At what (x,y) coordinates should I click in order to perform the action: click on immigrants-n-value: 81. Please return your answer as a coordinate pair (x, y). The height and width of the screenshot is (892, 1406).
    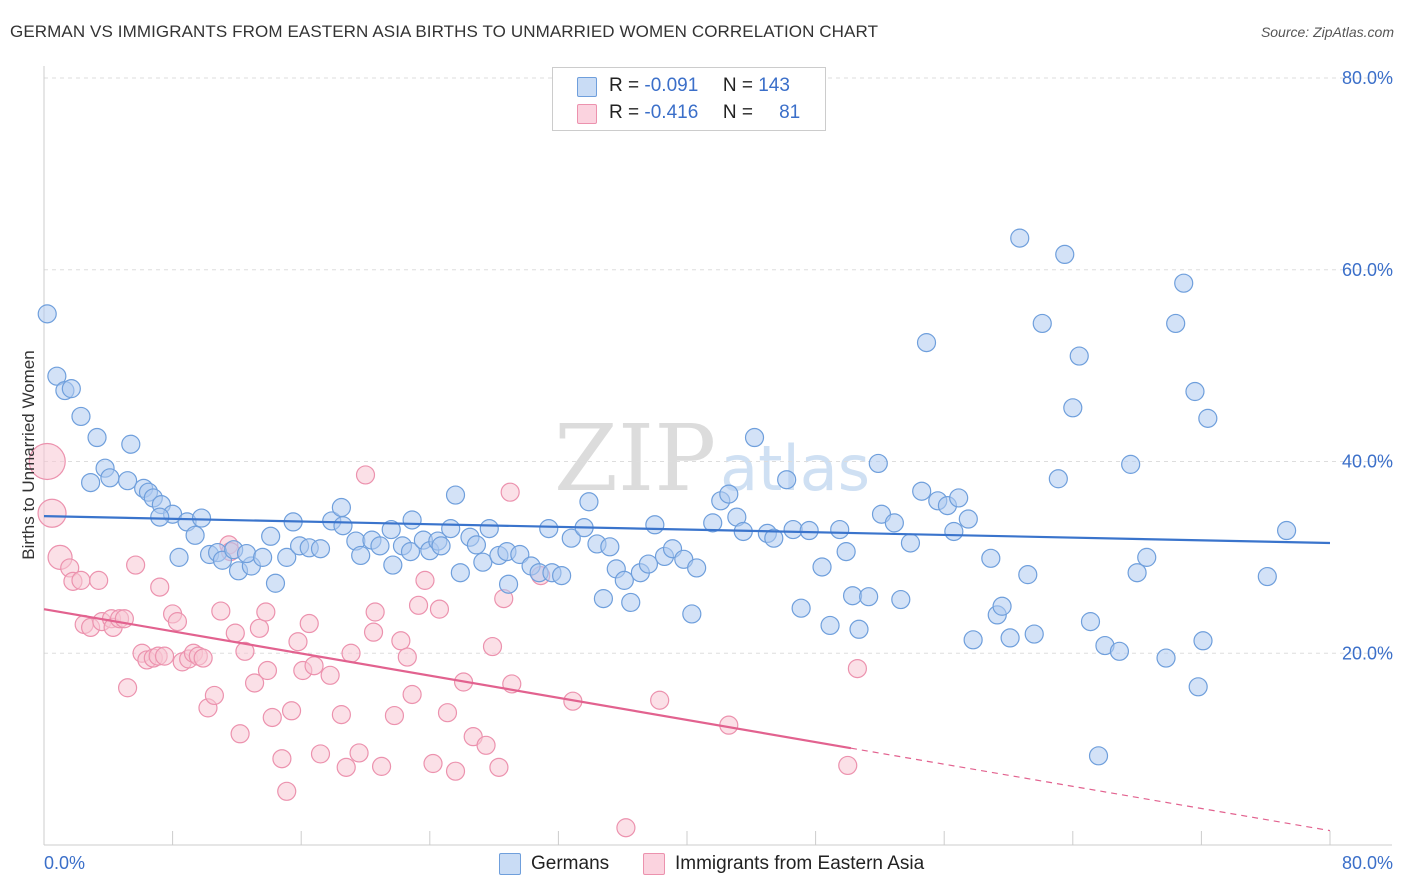
    Looking at the image, I should click on (790, 112).